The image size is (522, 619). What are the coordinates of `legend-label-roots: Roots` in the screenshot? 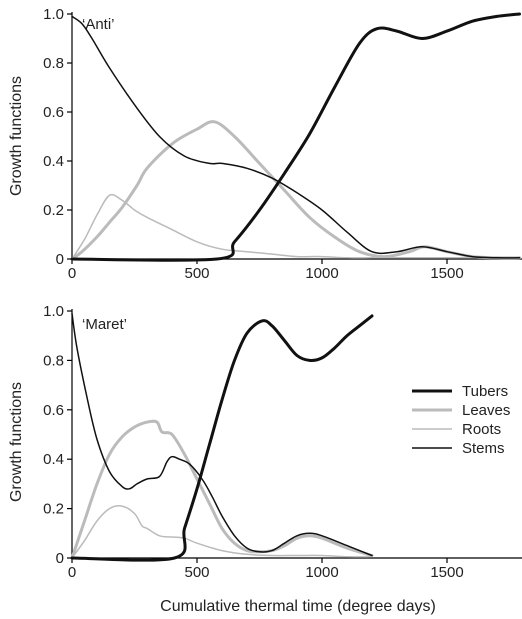 It's located at (481, 429).